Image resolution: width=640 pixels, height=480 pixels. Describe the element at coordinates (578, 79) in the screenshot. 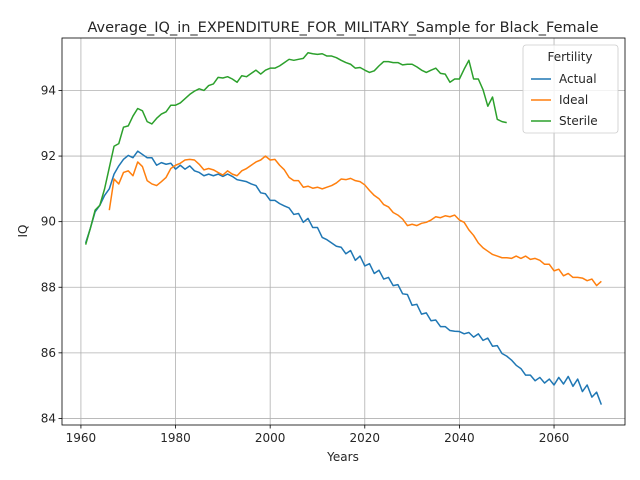

I see `legend-label-actual: Actual` at that location.